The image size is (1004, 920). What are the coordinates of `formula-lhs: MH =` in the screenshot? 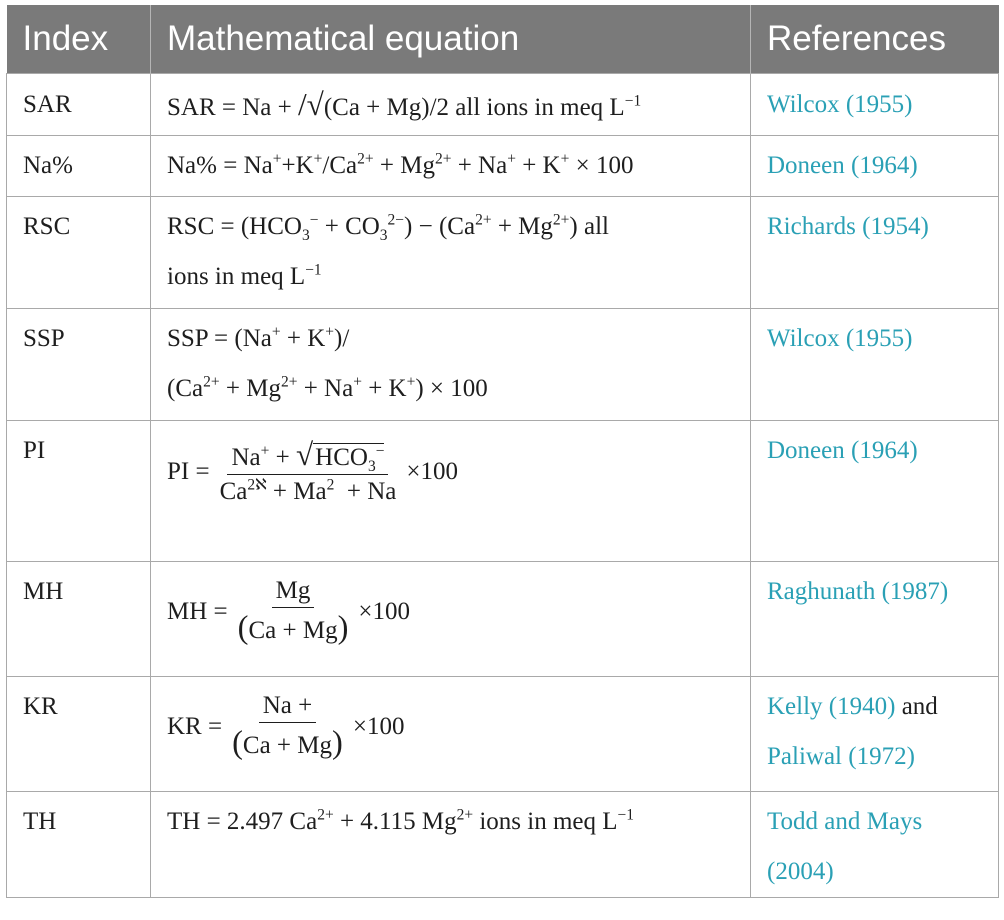 It's located at (197, 611).